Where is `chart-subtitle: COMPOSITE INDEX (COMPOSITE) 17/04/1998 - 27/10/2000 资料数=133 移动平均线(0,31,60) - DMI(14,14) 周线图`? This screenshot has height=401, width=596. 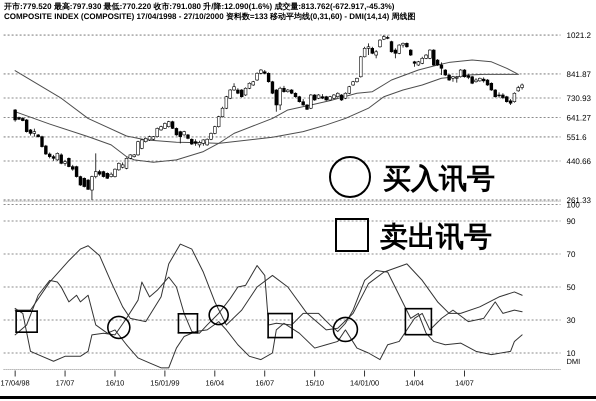
chart-subtitle: COMPOSITE INDEX (COMPOSITE) 17/04/1998 - 27/10/2000 资料数=133 移动平均线(0,31,60) - DMI(14,14) 周线图 is located at coordinates (210, 16).